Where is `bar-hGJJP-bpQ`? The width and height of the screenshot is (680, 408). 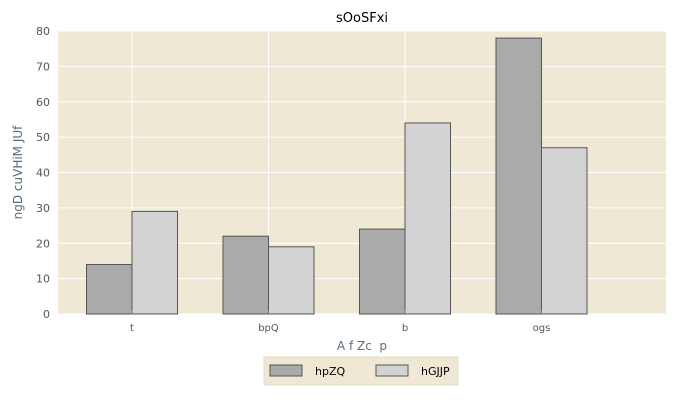 bar-hGJJP-bpQ is located at coordinates (291, 280).